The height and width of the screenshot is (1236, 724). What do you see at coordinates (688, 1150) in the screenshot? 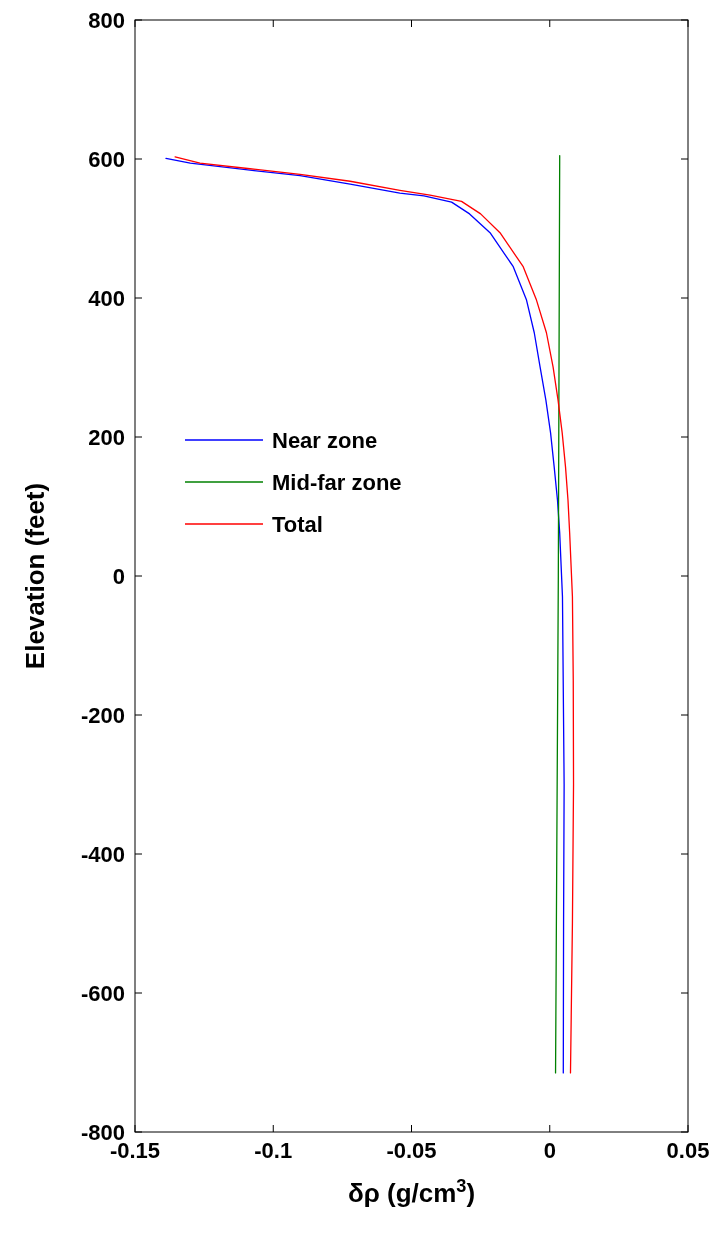
I see `x-tick-label: 0.05` at bounding box center [688, 1150].